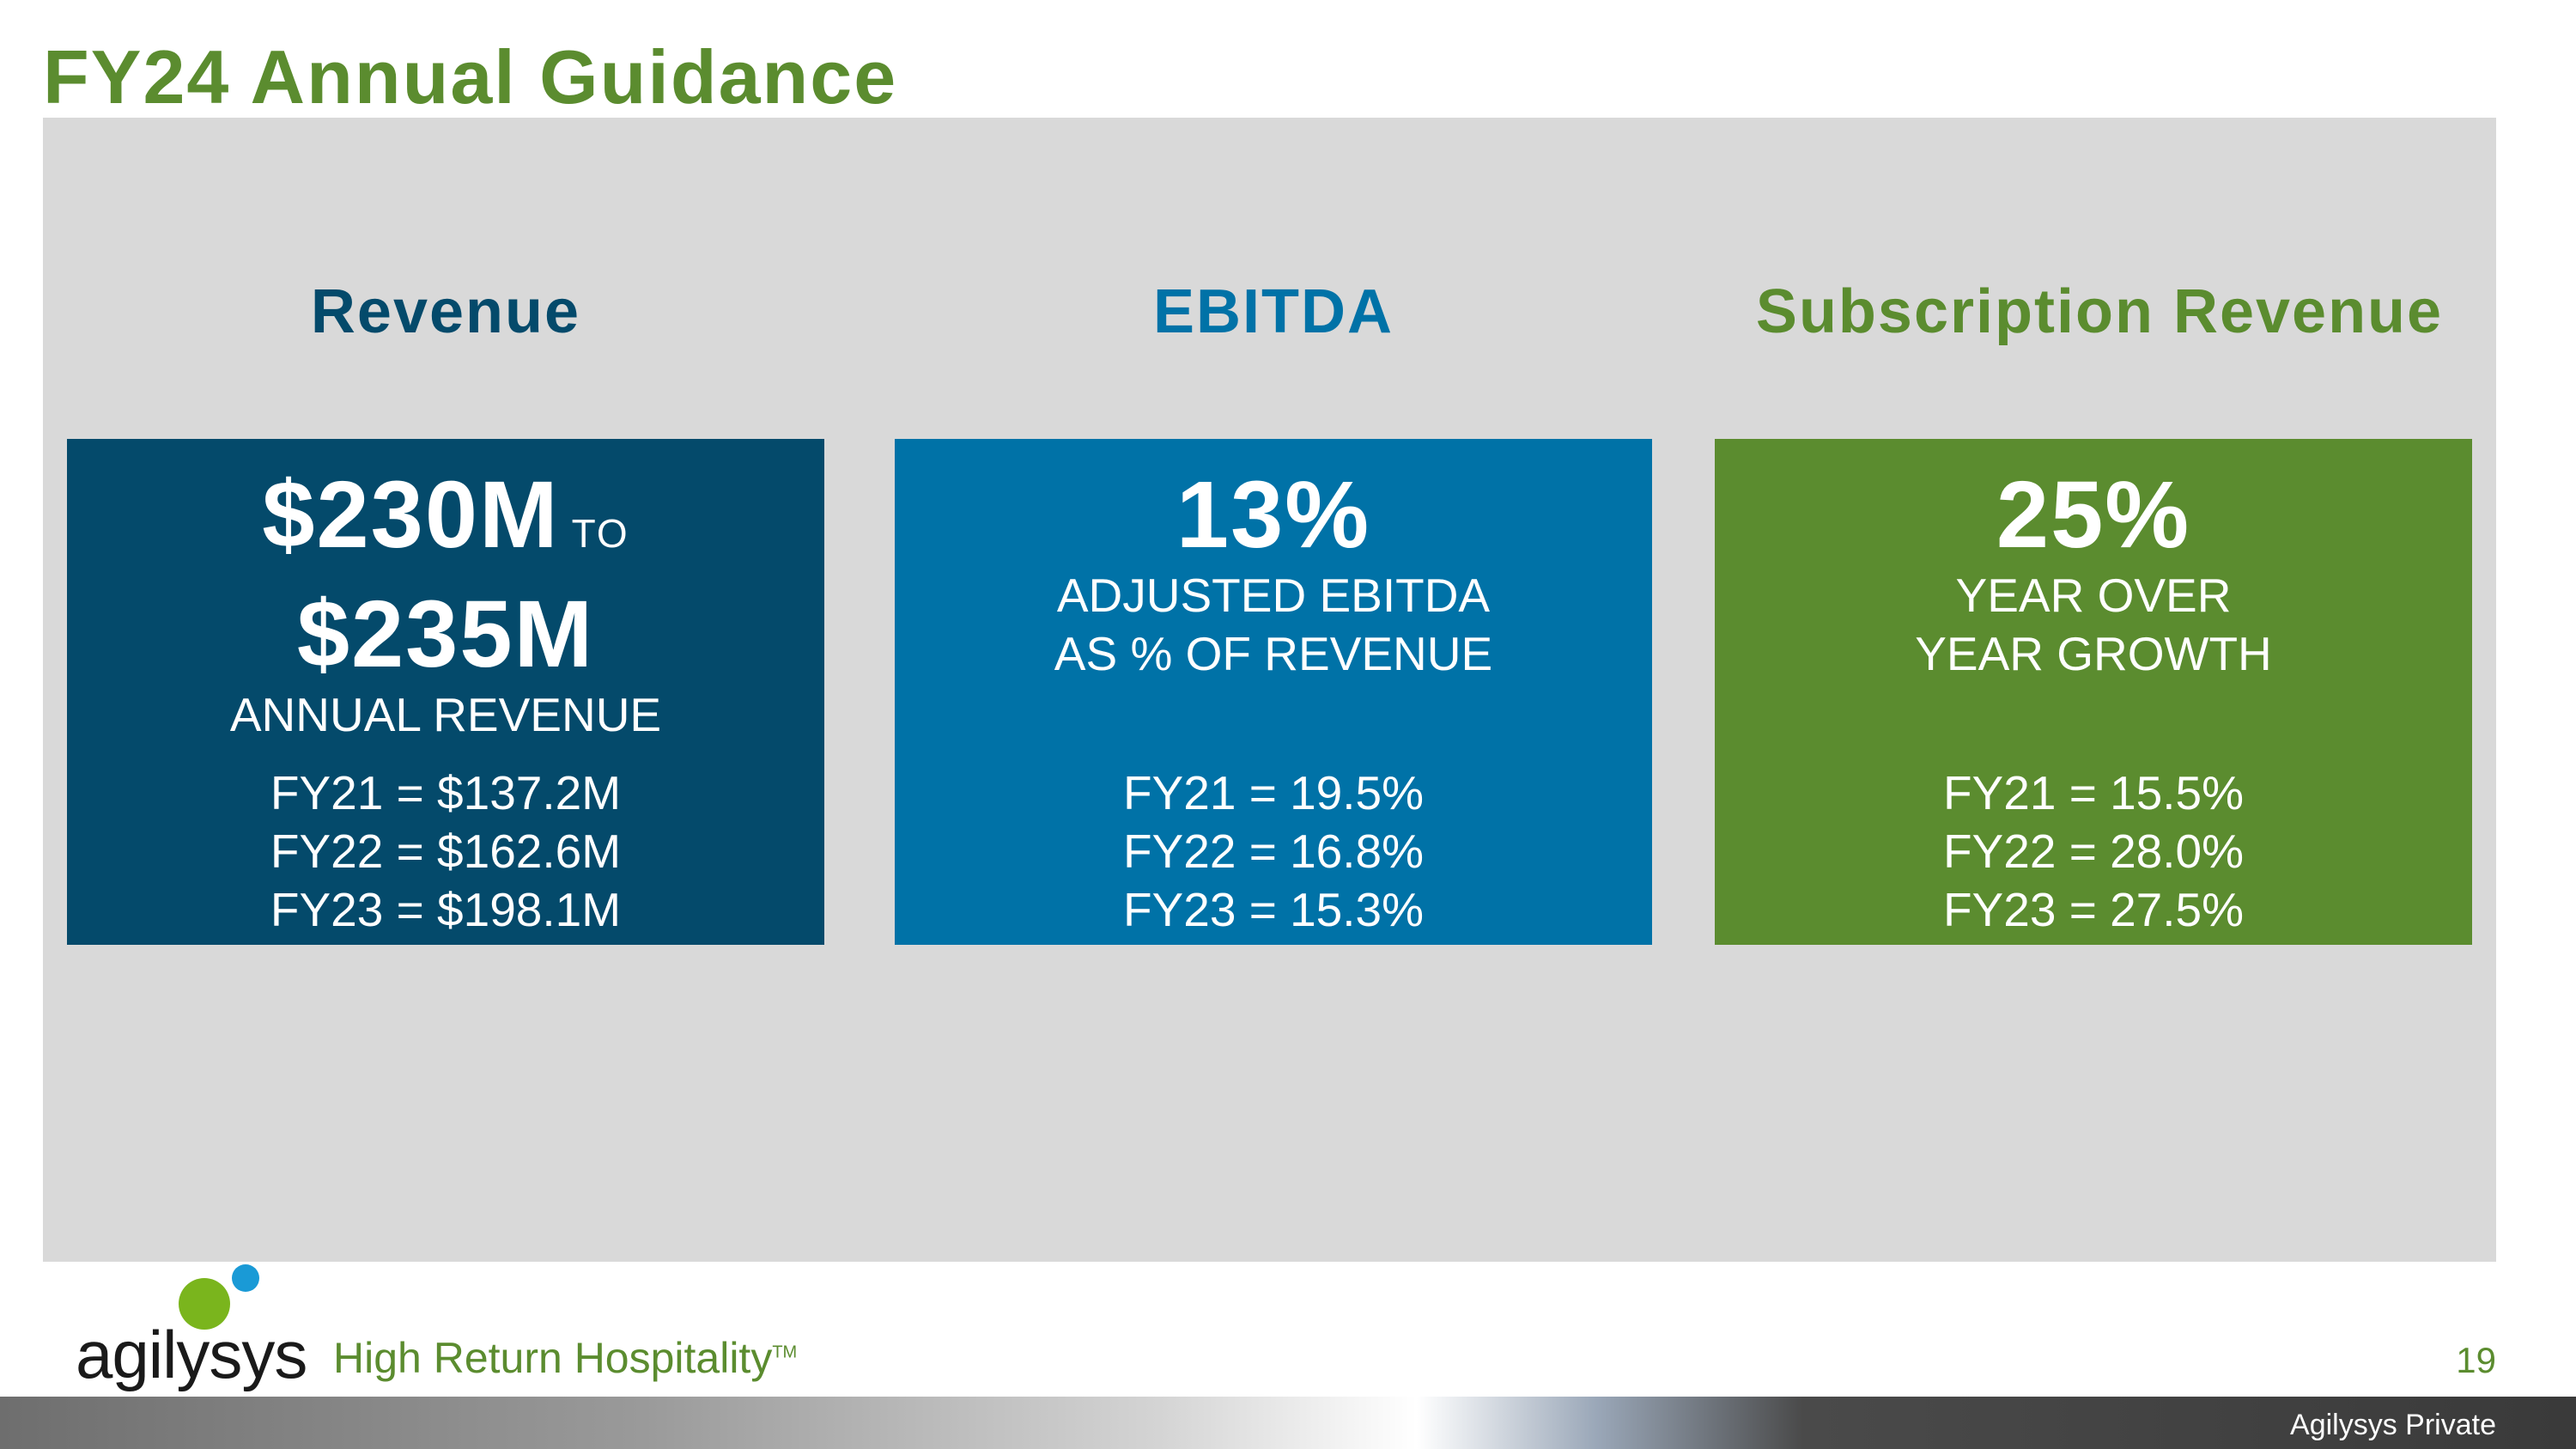 This screenshot has width=2576, height=1449. Describe the element at coordinates (553, 1358) in the screenshot. I see `tagline-text: High Return Hospitality` at that location.